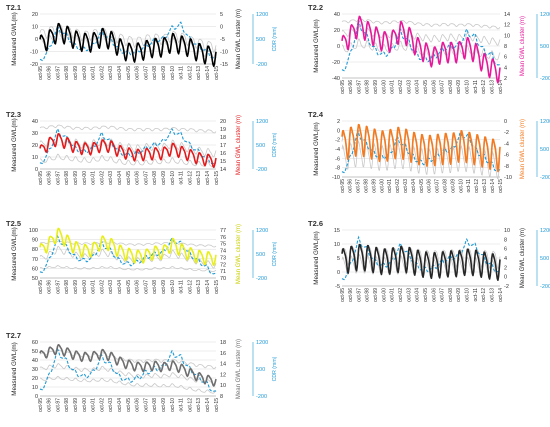 The image size is (550, 427). What do you see at coordinates (505, 79) in the screenshot?
I see `tick-label-right: 2` at bounding box center [505, 79].